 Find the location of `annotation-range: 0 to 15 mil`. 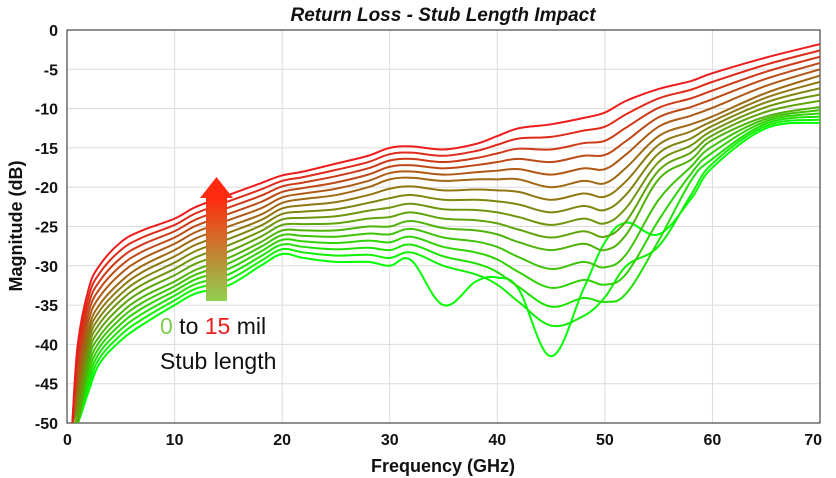

annotation-range: 0 to 15 mil is located at coordinates (213, 326).